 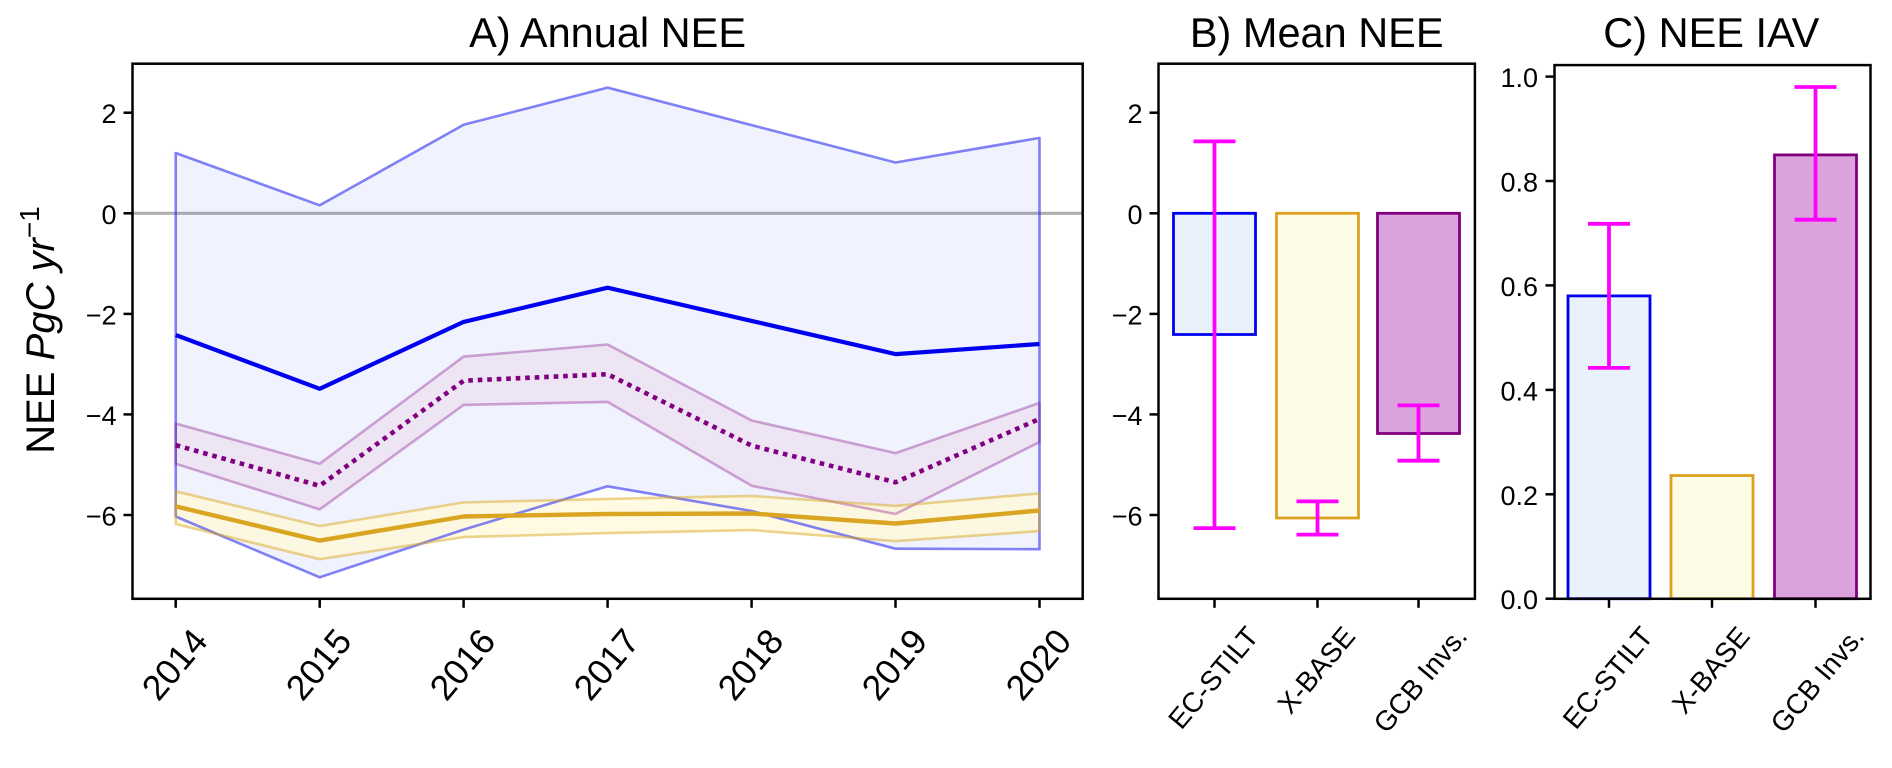 I want to click on svg-text: 0.8, so click(x=1519, y=183).